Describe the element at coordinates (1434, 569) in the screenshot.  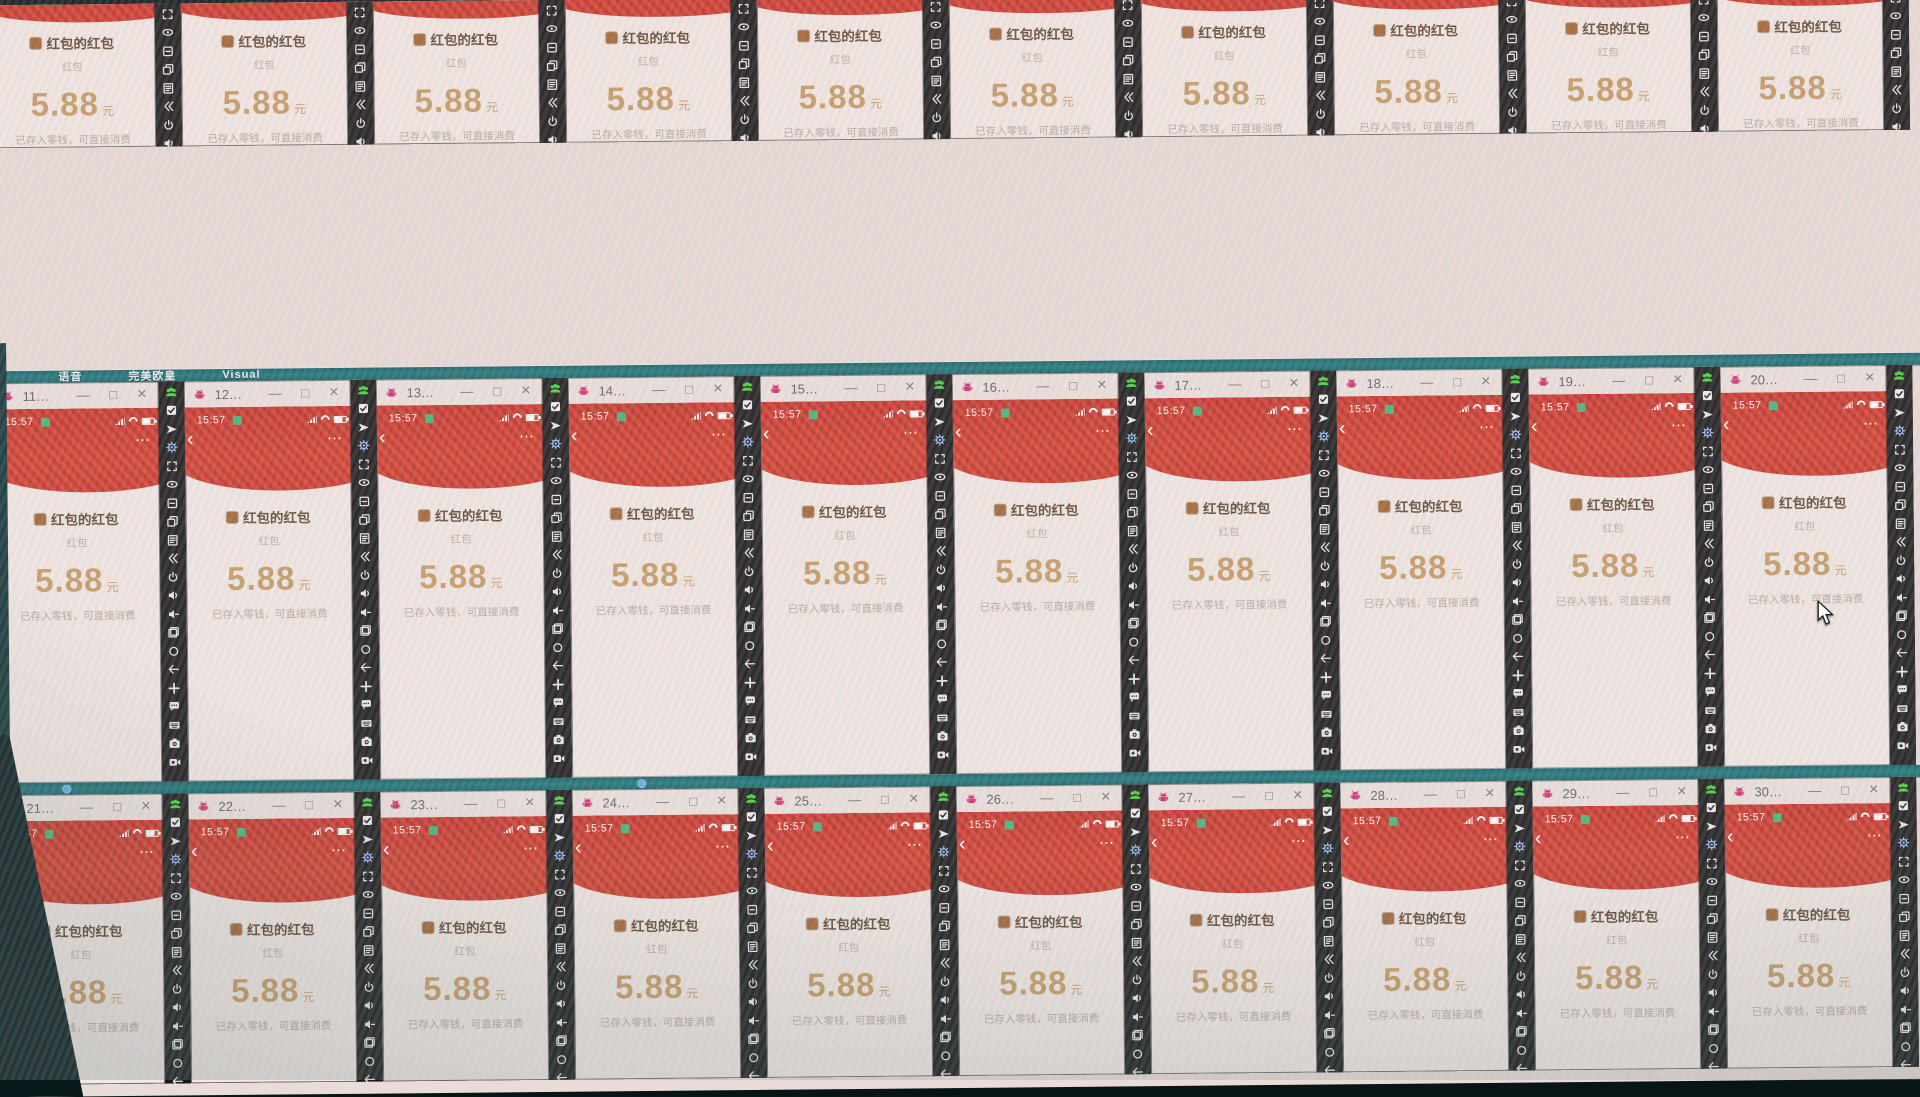
I see `emulator-window: 18… — □ × 15:57 ‹ ⋯ 红包的红包` at that location.